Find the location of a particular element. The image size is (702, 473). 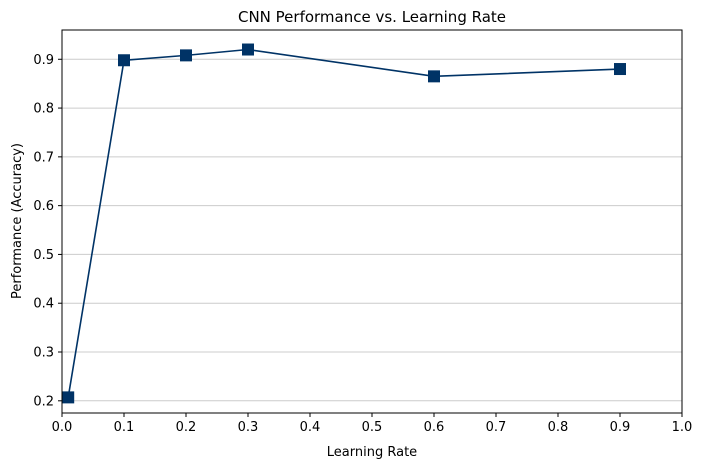

x-tick-label: 0.2 is located at coordinates (186, 427).